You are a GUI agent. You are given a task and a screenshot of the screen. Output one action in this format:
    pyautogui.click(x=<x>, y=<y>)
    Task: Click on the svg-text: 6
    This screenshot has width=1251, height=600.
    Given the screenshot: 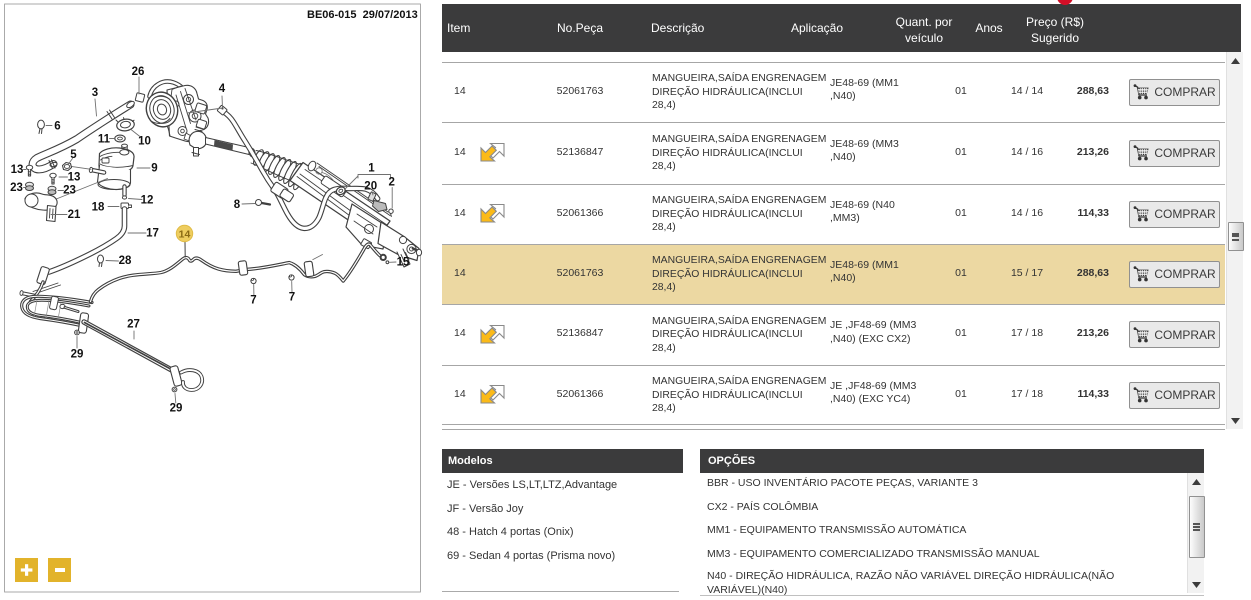 What is the action you would take?
    pyautogui.click(x=57, y=127)
    